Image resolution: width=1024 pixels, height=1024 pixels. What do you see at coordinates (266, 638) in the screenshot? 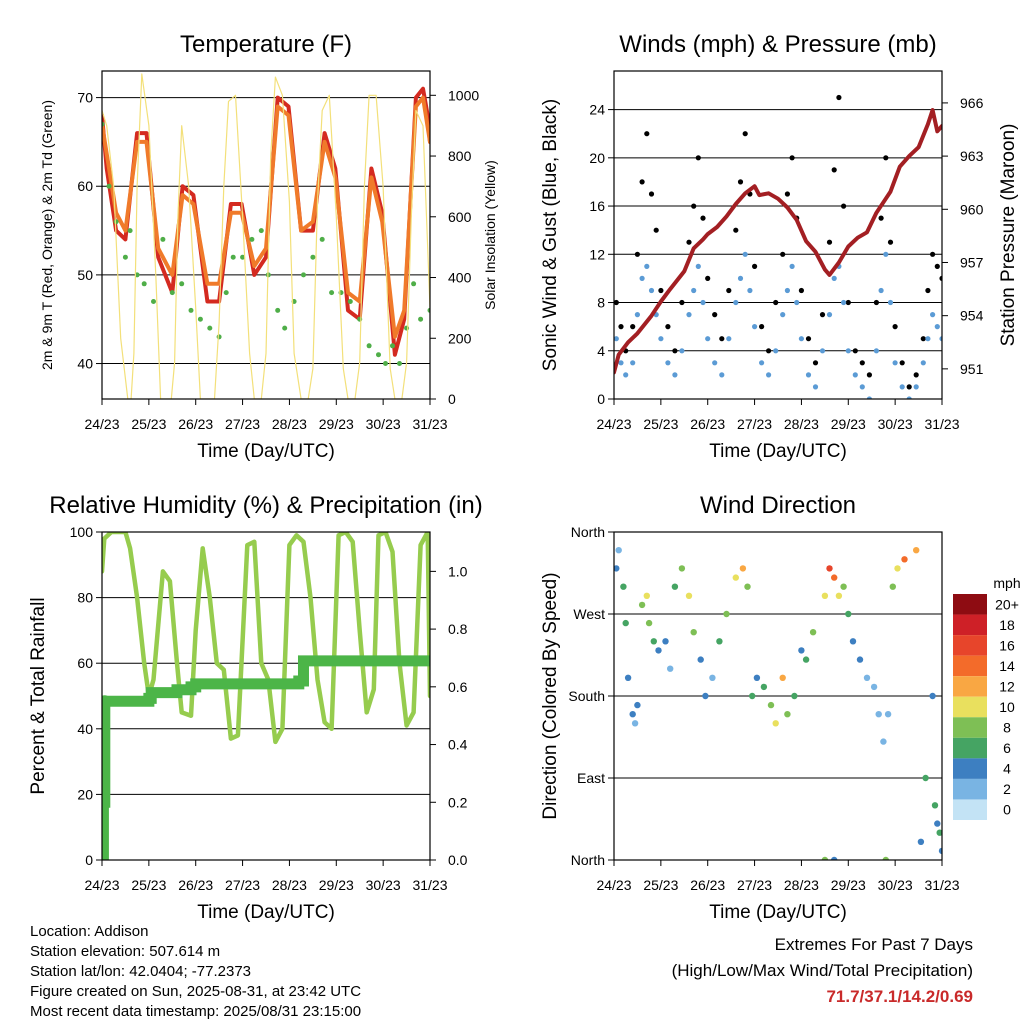
I see `series-line-rh` at bounding box center [266, 638].